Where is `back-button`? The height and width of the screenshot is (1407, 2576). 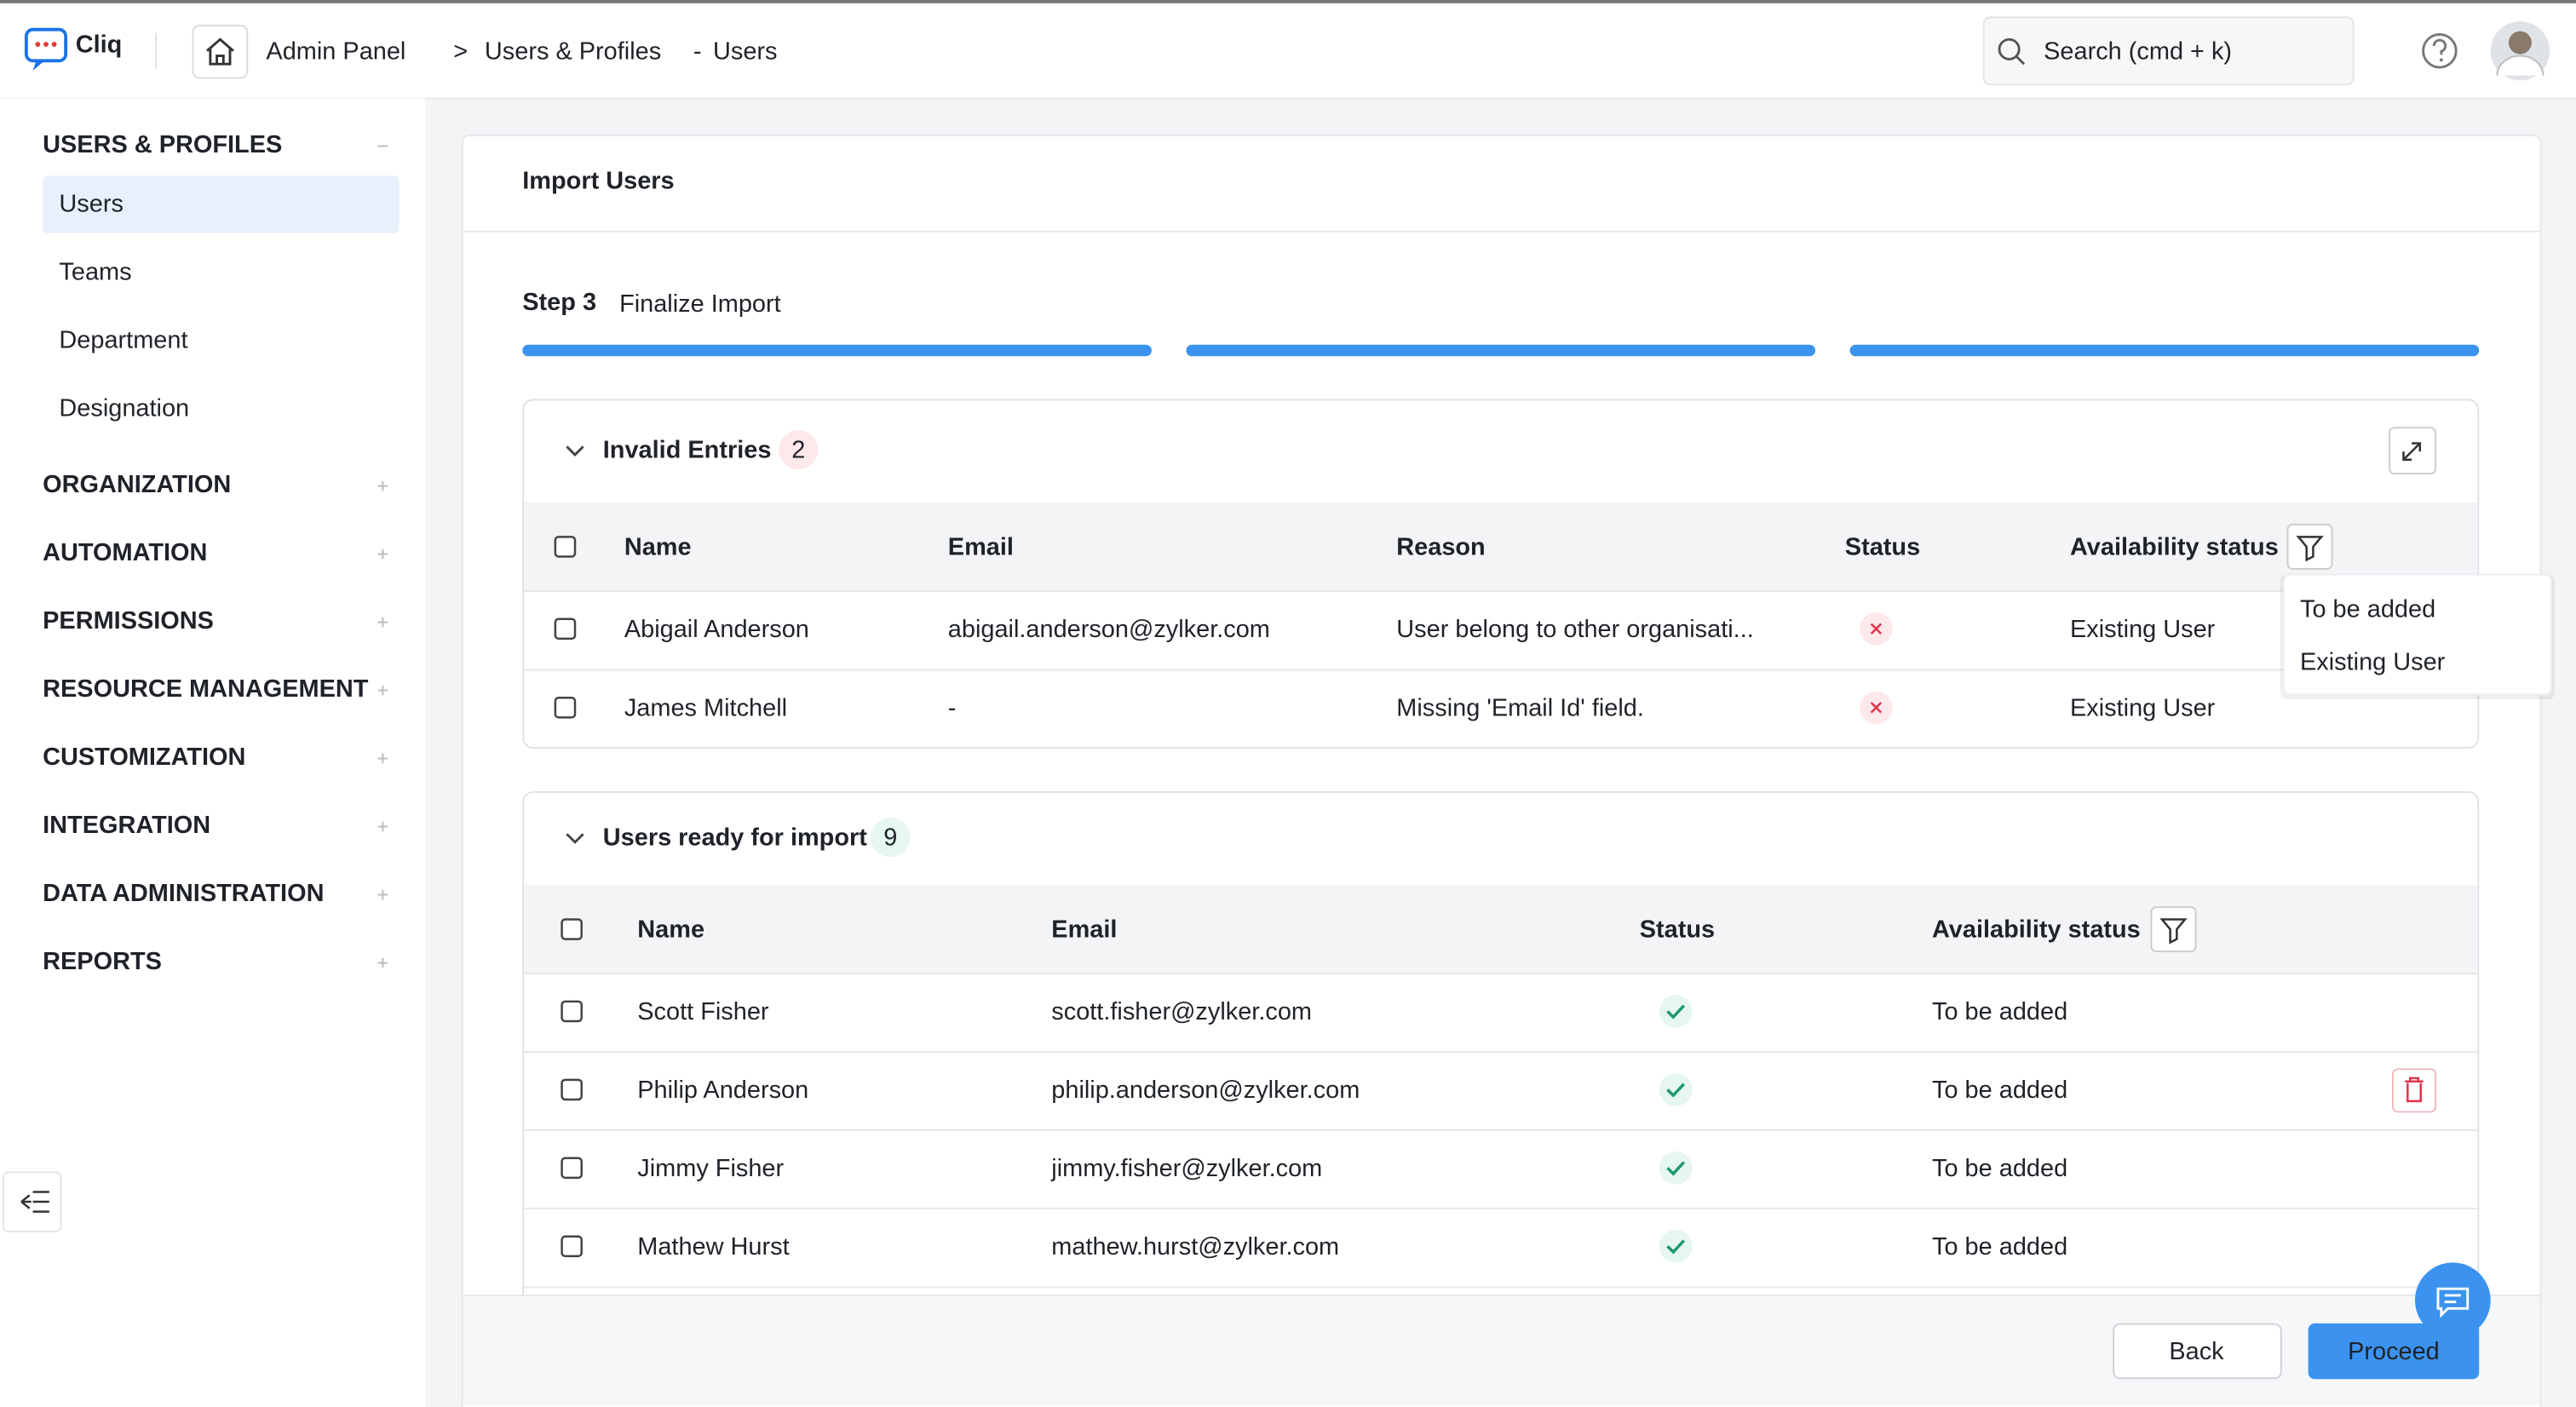
back-button is located at coordinates (2197, 1351).